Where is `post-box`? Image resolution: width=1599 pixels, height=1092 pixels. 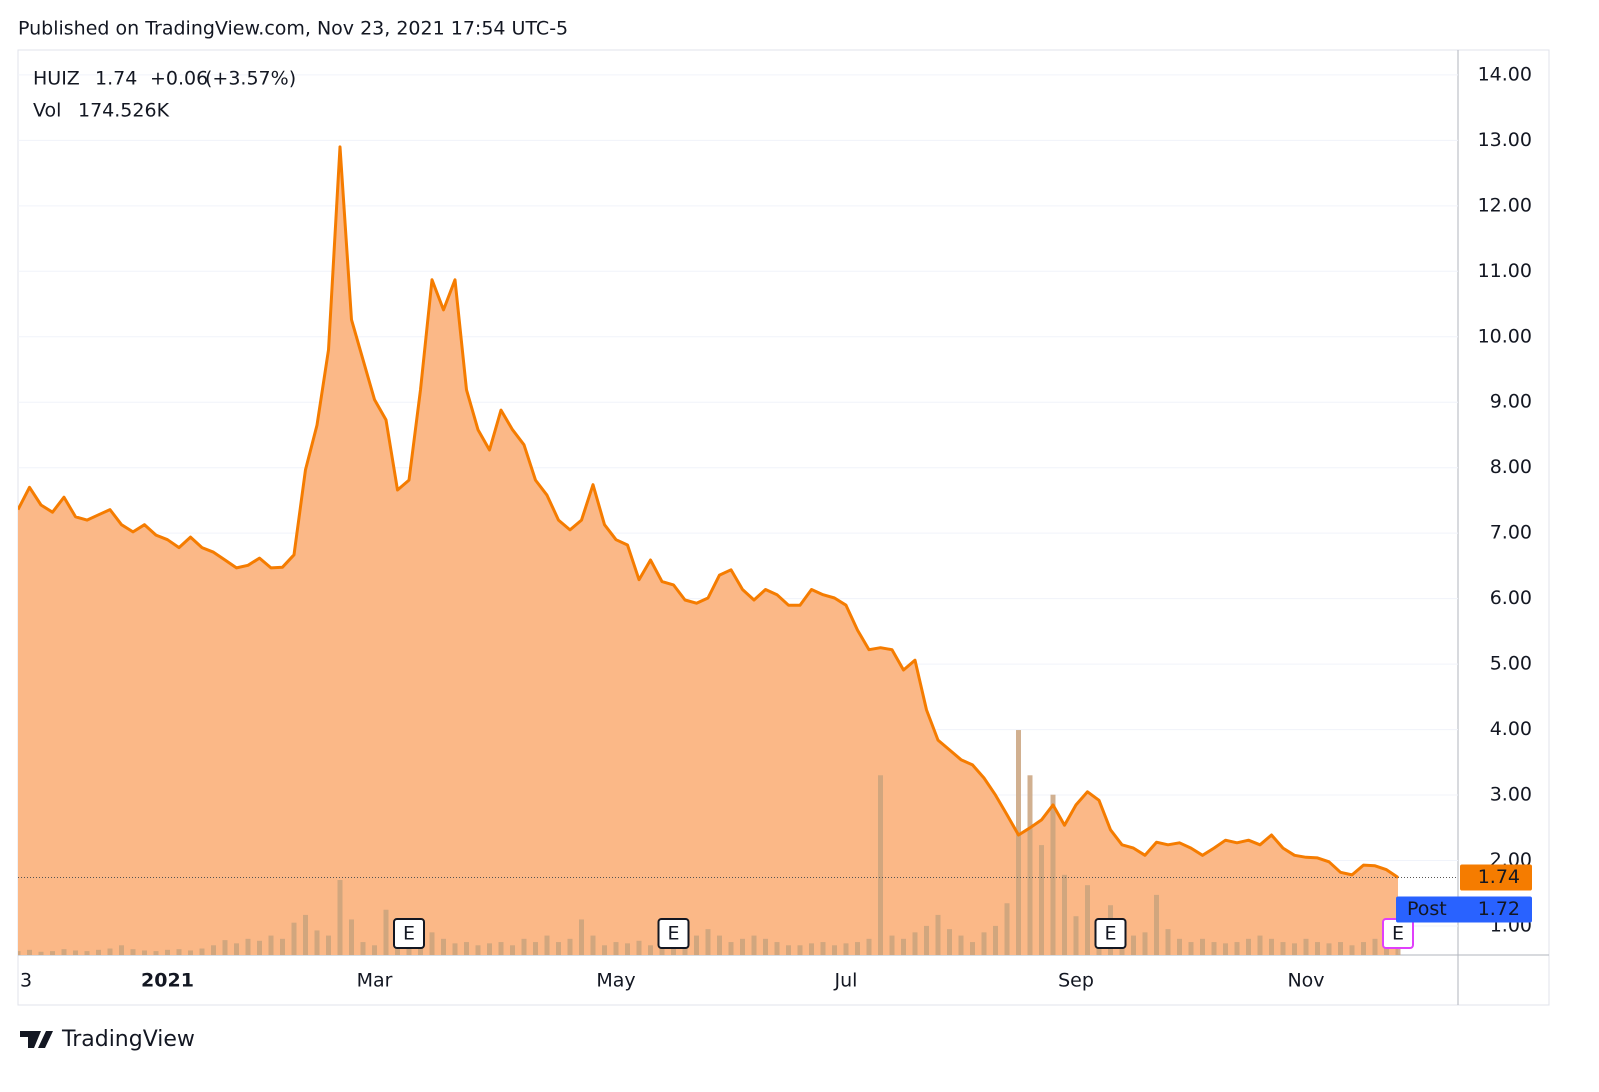
post-box is located at coordinates (1464, 909).